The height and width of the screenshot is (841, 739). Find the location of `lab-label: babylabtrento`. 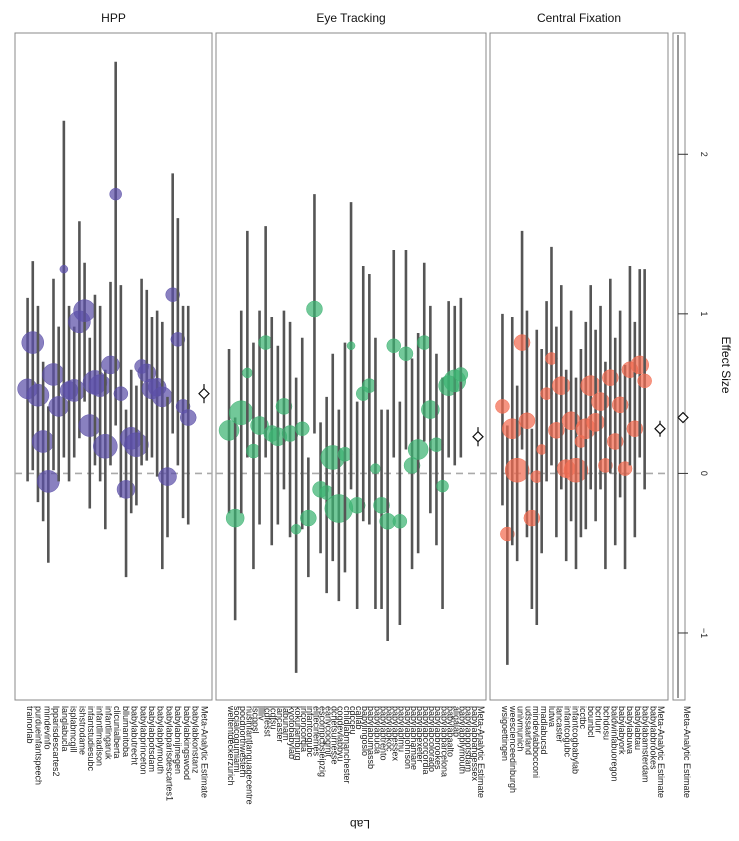

lab-label: babylabtrento is located at coordinates (383, 733).